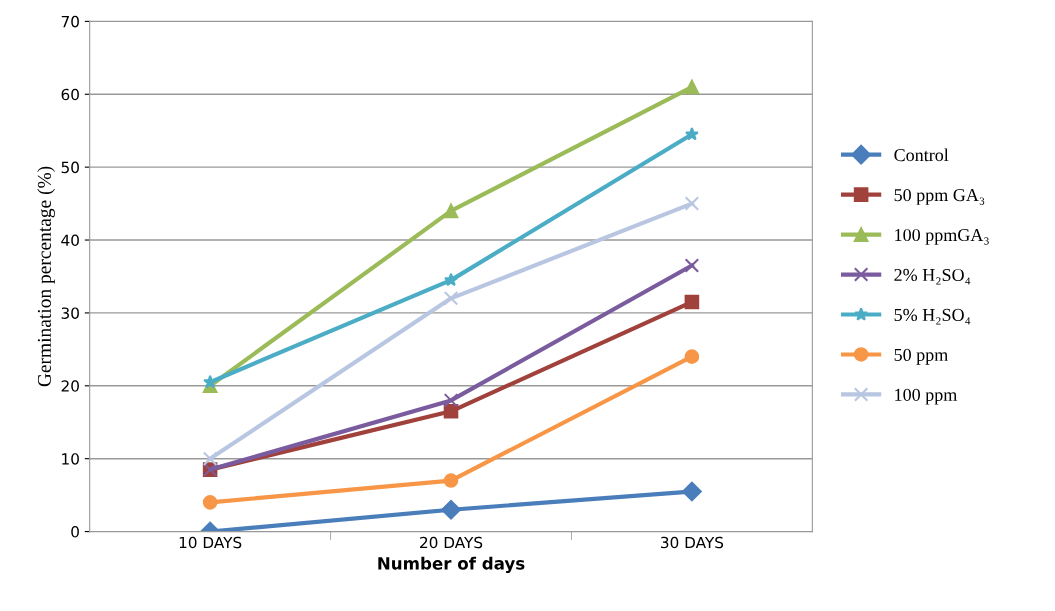 The height and width of the screenshot is (611, 1055). Describe the element at coordinates (451, 565) in the screenshot. I see `x-axis-title: Number of days` at that location.